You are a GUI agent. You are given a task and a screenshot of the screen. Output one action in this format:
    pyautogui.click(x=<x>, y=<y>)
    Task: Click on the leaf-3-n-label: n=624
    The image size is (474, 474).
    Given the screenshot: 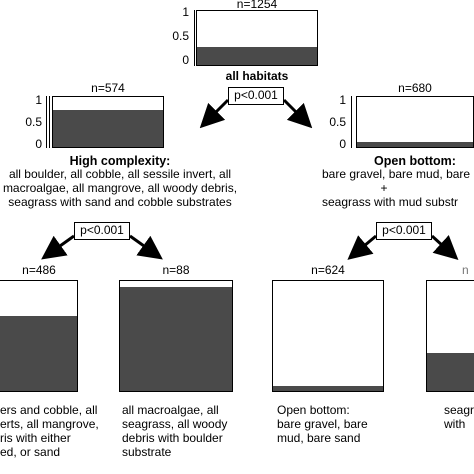 What is the action you would take?
    pyautogui.click(x=328, y=270)
    